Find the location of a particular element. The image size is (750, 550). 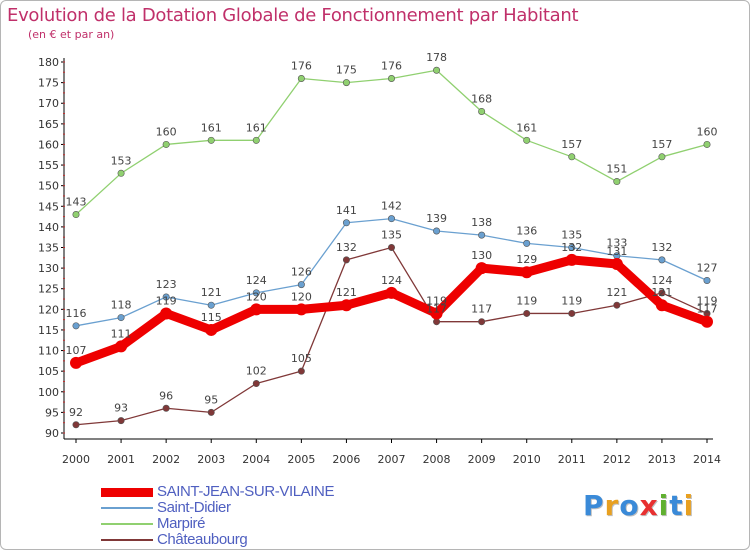

data-label: 127 is located at coordinates (707, 267).